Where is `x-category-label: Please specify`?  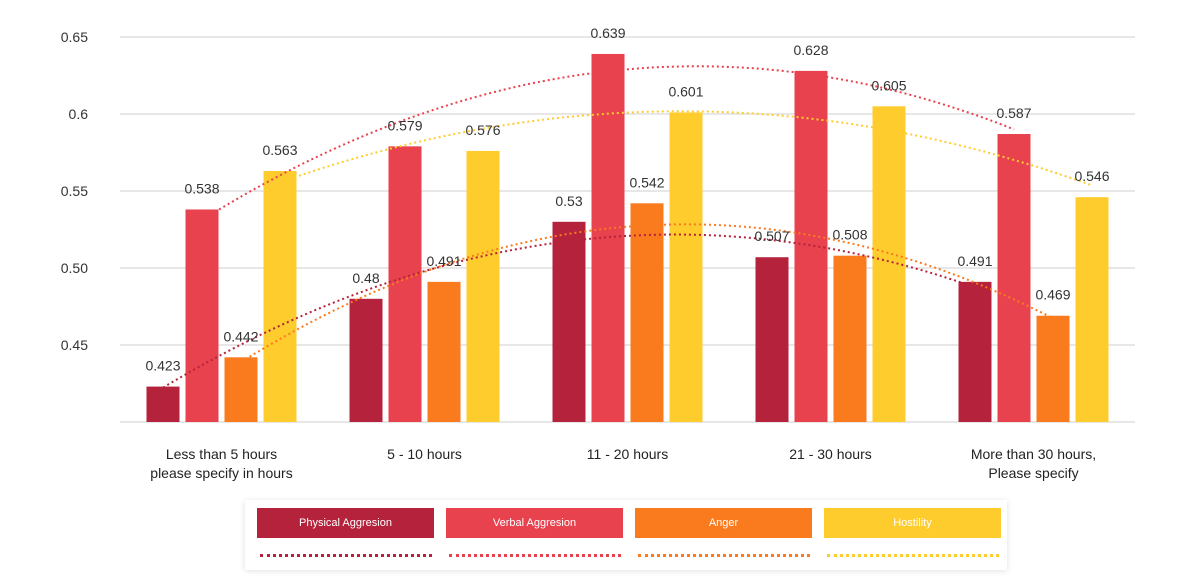 x-category-label: Please specify is located at coordinates (1033, 473).